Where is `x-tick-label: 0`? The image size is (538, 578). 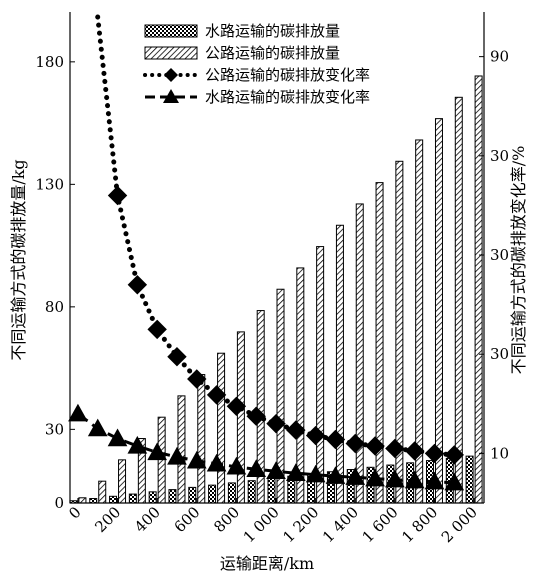
x-tick-label: 0 is located at coordinates (74, 512).